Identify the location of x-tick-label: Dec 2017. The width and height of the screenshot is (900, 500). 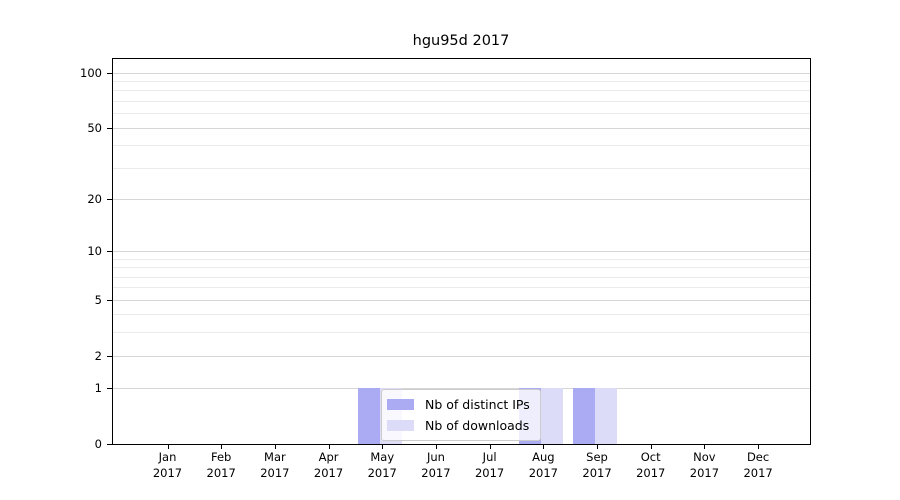
(758, 465).